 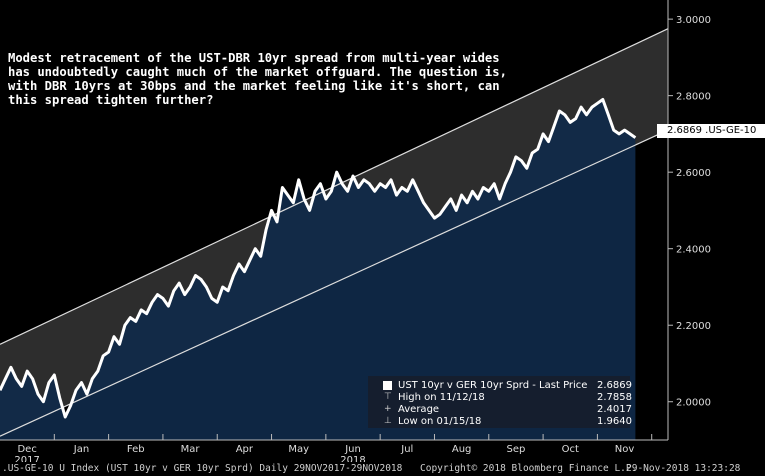 What do you see at coordinates (419, 409) in the screenshot?
I see `legend-average-label: Average` at bounding box center [419, 409].